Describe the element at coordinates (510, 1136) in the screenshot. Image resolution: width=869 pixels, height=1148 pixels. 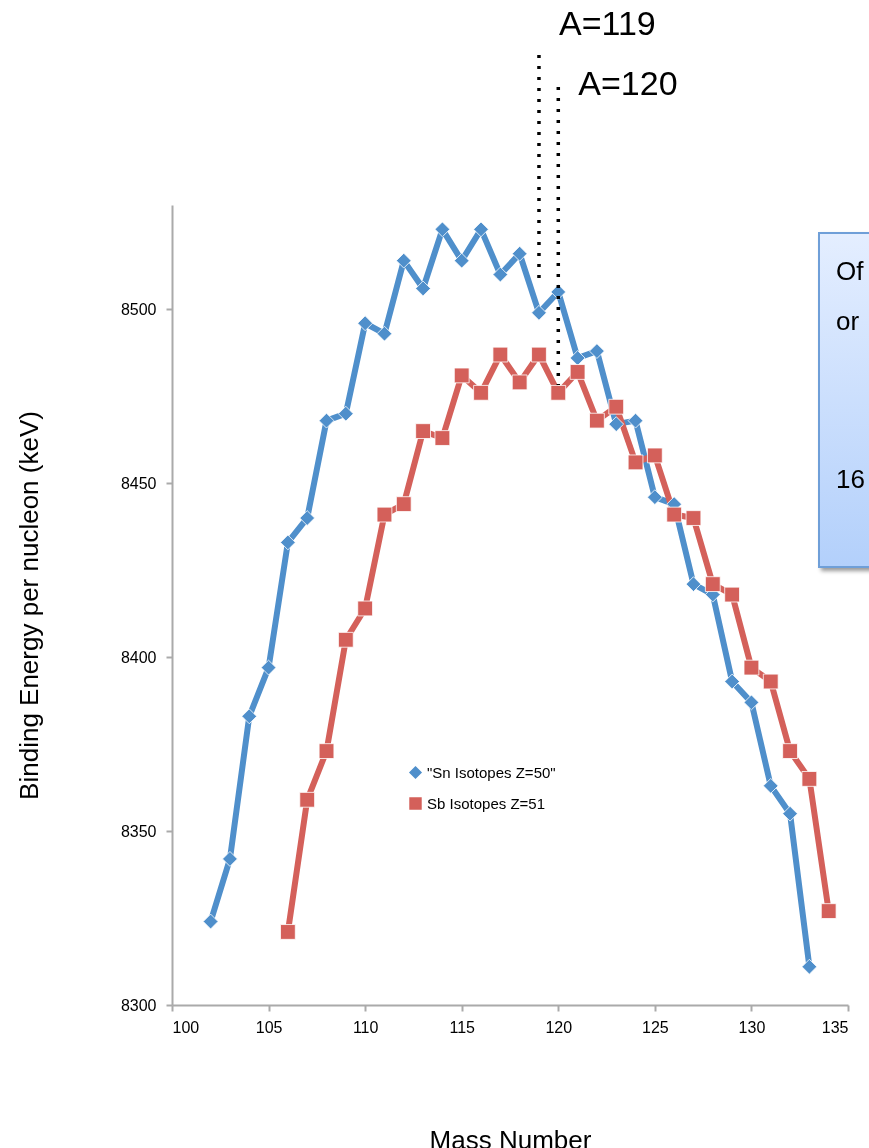
I see `x-axis-title: Mass Number` at that location.